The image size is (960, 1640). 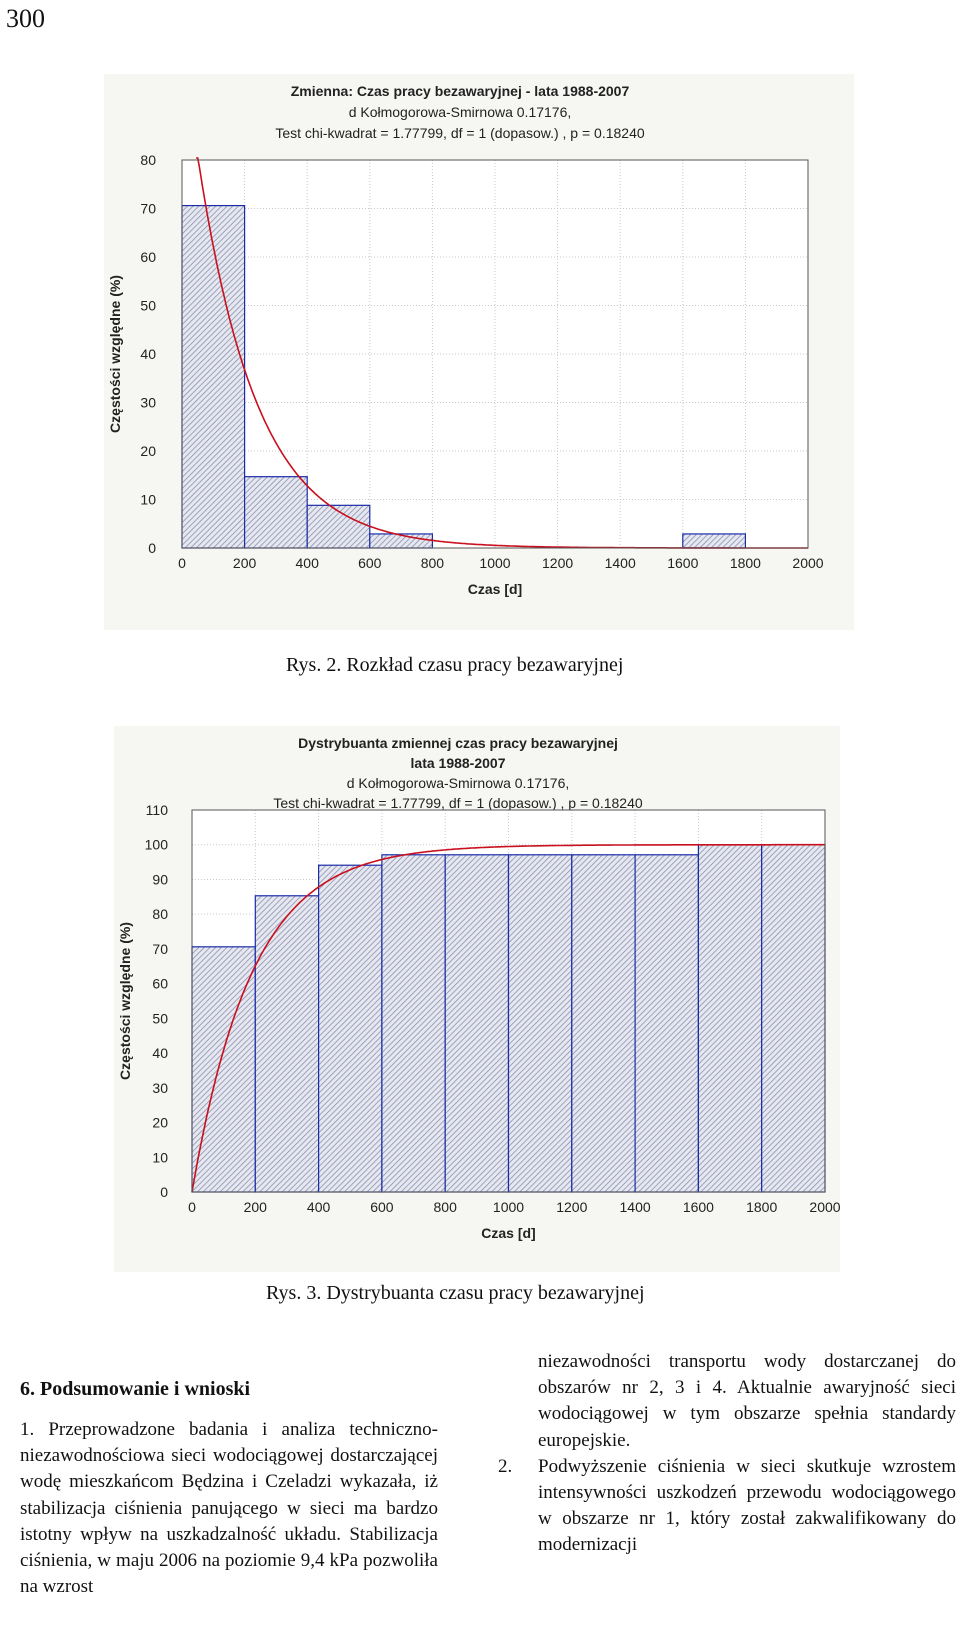 I want to click on fig2-xtick-2000: 2000, so click(x=824, y=1207).